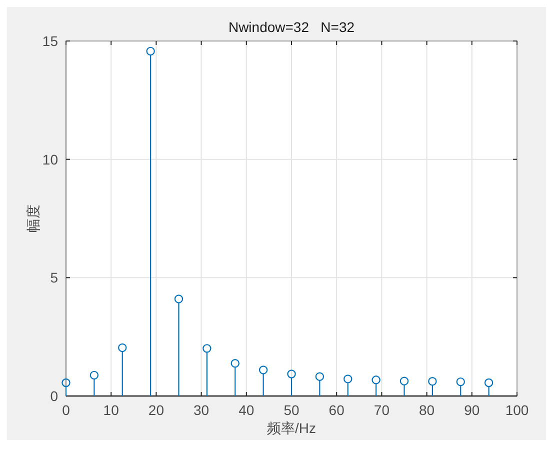  What do you see at coordinates (54, 396) in the screenshot?
I see `y-tick-label: 0` at bounding box center [54, 396].